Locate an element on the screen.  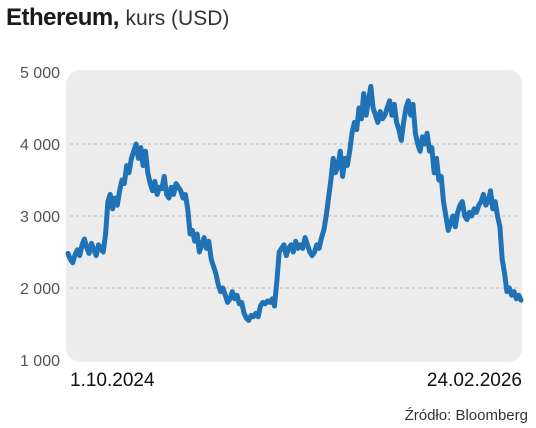
chart-title: Ethereum, kurs (USD) is located at coordinates (117, 18).